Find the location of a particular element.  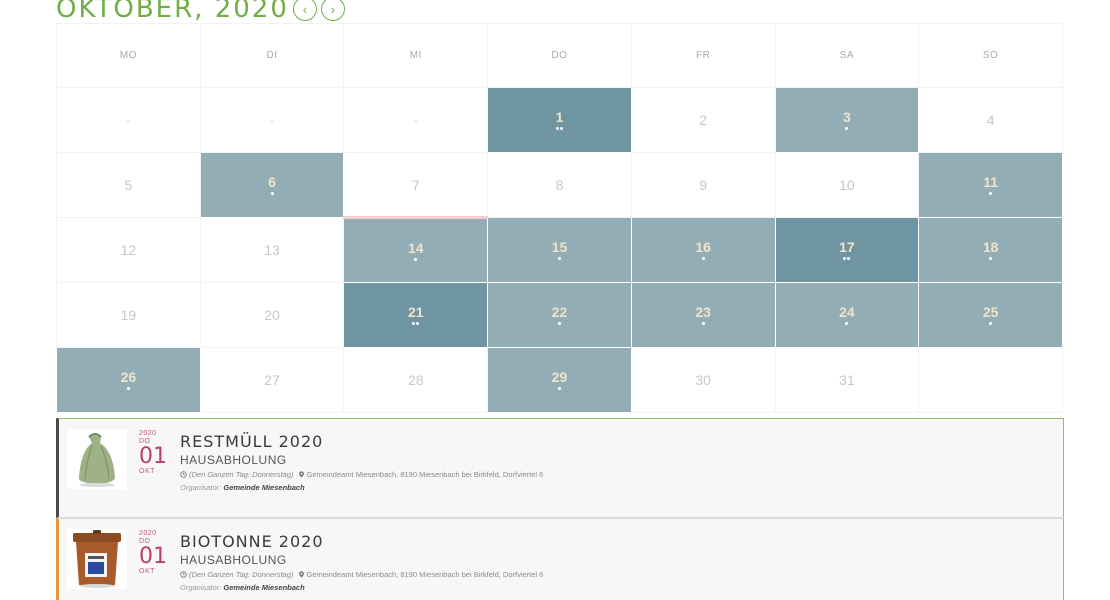

day-number: 21 is located at coordinates (415, 312).